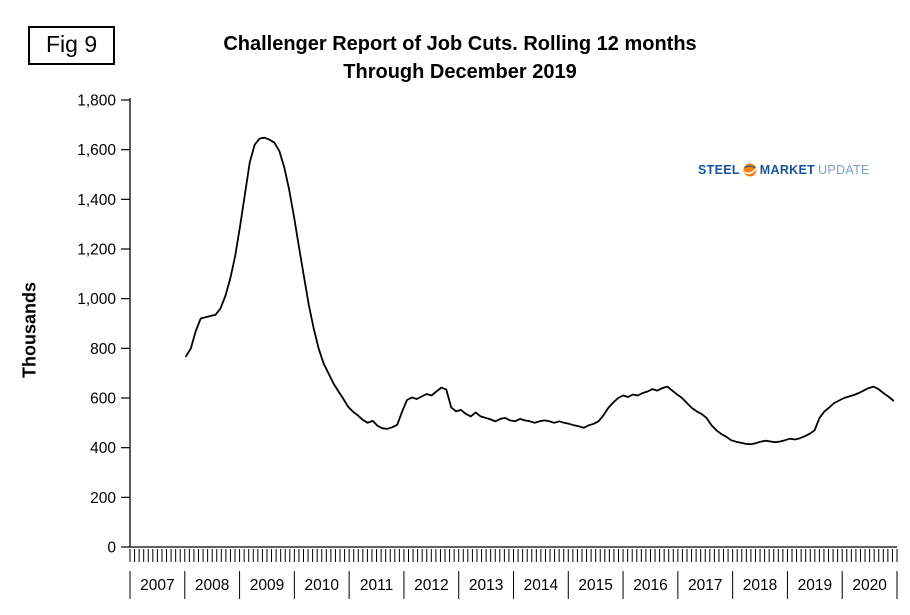 This screenshot has height=615, width=910. What do you see at coordinates (322, 585) in the screenshot?
I see `x-tick-label: 2010` at bounding box center [322, 585].